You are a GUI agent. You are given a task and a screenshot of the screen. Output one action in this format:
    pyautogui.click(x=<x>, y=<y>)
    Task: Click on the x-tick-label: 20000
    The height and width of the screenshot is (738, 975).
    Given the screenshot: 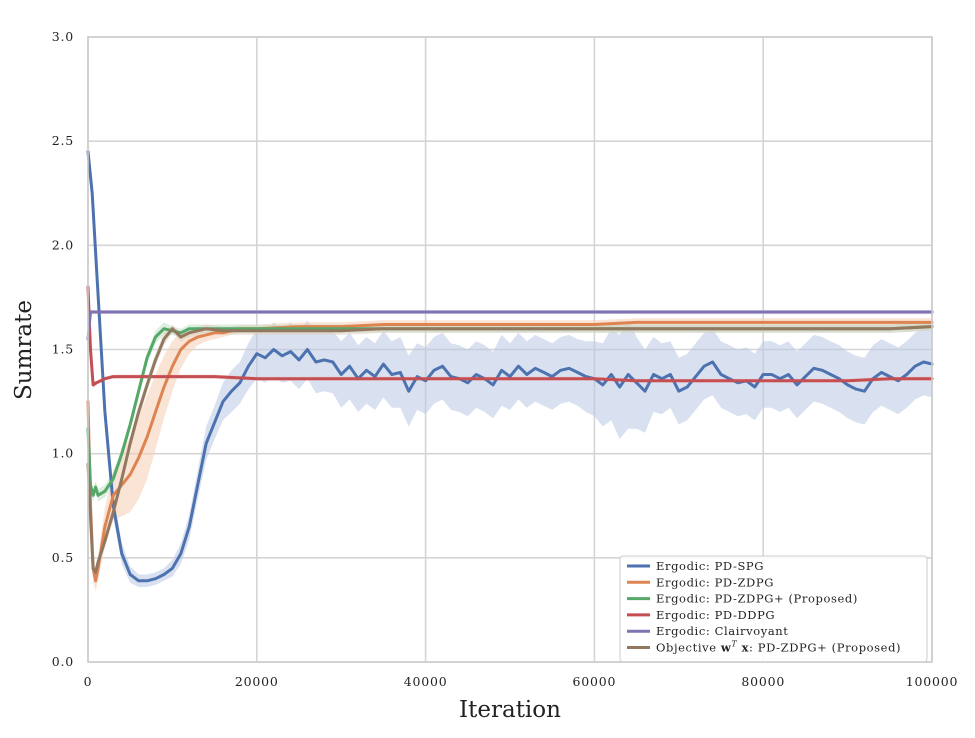 What is the action you would take?
    pyautogui.click(x=257, y=681)
    